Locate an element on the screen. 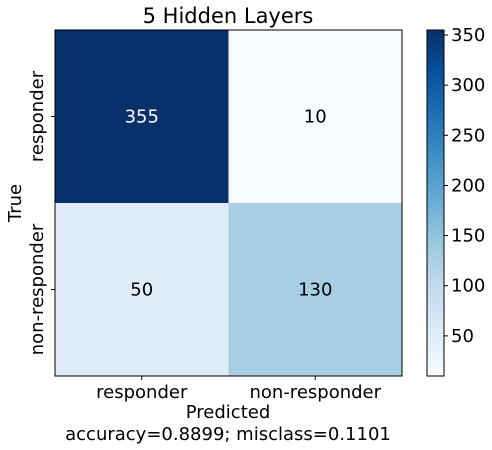 The image size is (492, 450). colorbar-tick-label: 50 is located at coordinates (462, 336).